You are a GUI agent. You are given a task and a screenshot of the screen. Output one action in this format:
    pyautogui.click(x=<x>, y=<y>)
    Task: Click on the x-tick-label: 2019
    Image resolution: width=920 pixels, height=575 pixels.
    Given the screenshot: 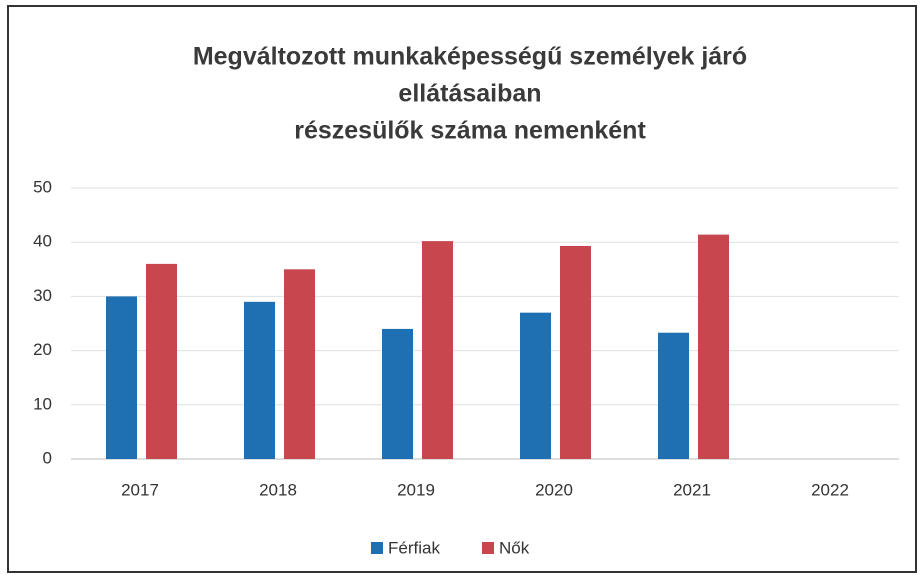 What is the action you would take?
    pyautogui.click(x=416, y=489)
    